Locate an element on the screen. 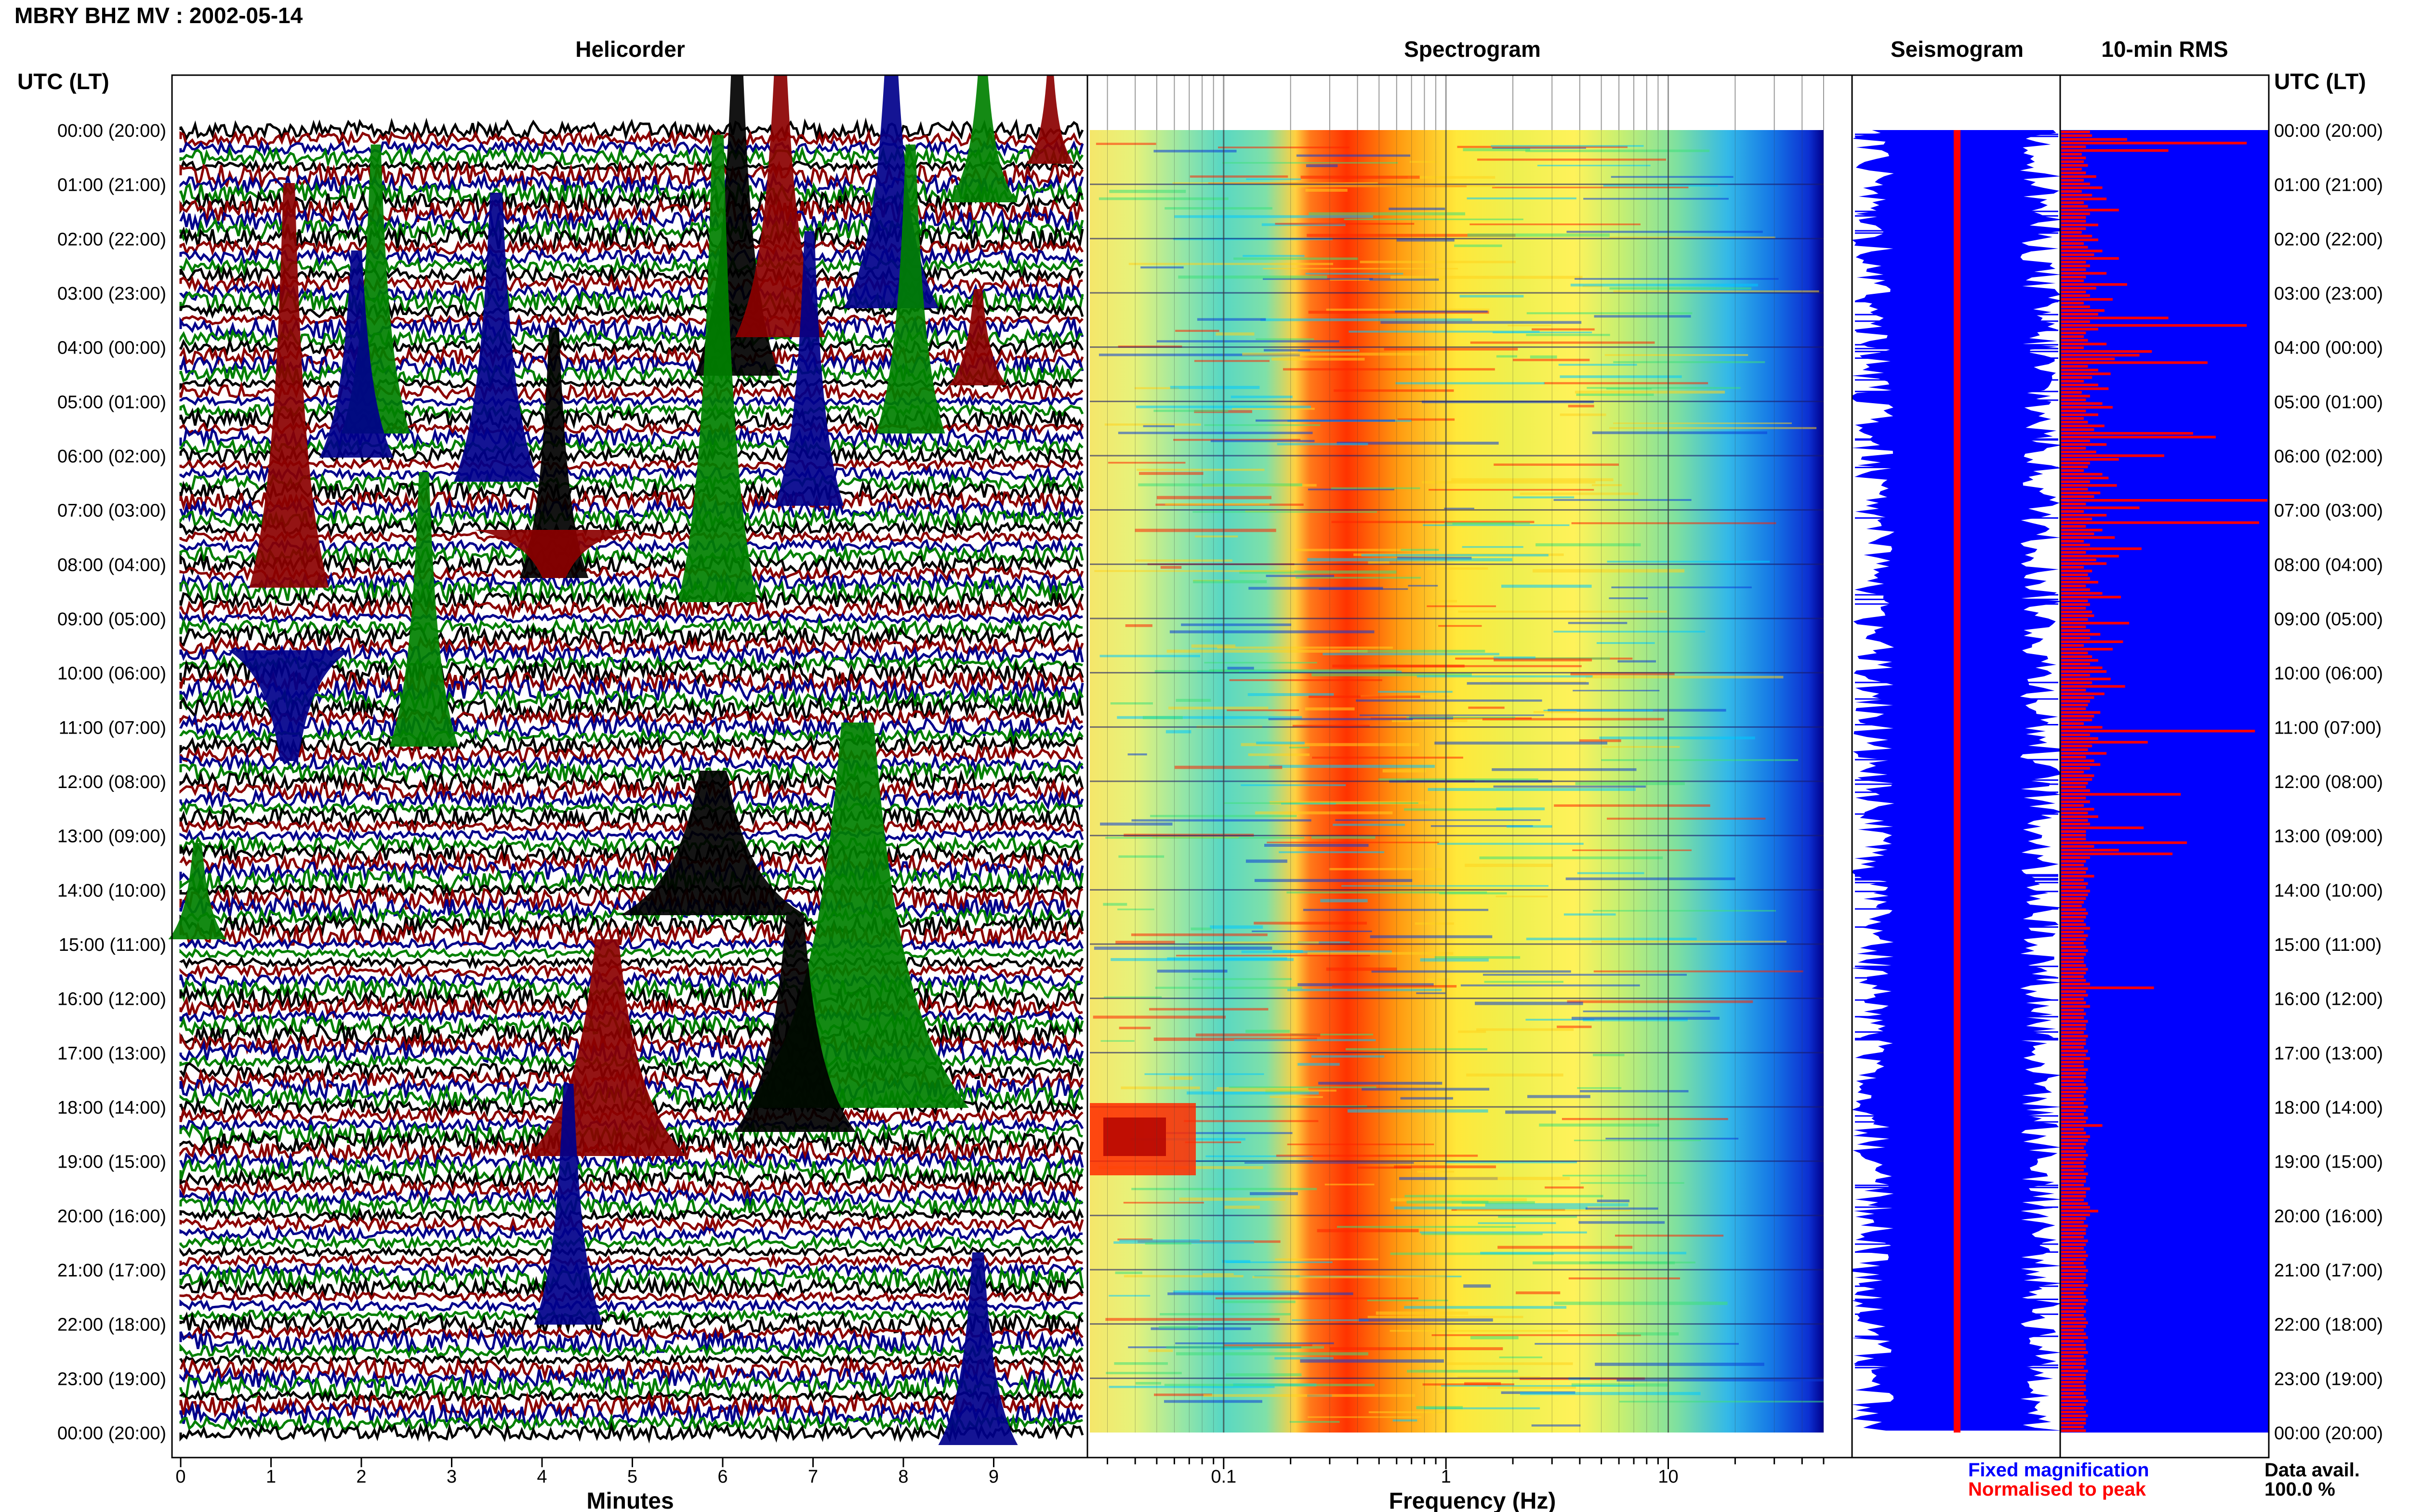 The height and width of the screenshot is (1512, 2409). helicorder-tick-label: 5 is located at coordinates (632, 1477).